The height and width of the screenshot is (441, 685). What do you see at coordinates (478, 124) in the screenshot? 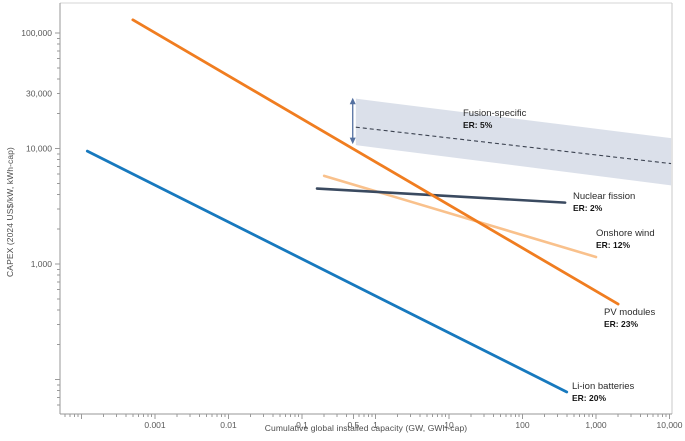
I see `annotation-experience-rate: ER: 5%` at bounding box center [478, 124].